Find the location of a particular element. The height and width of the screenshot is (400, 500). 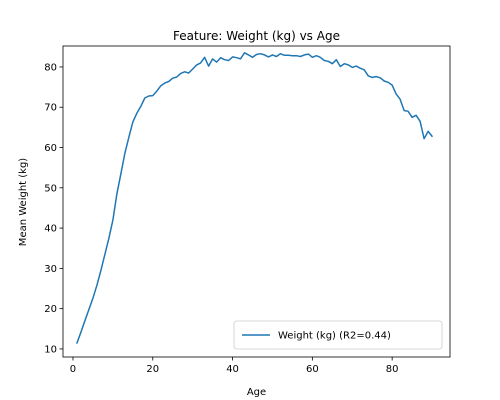

y-tick-label: 10 is located at coordinates (50, 349).